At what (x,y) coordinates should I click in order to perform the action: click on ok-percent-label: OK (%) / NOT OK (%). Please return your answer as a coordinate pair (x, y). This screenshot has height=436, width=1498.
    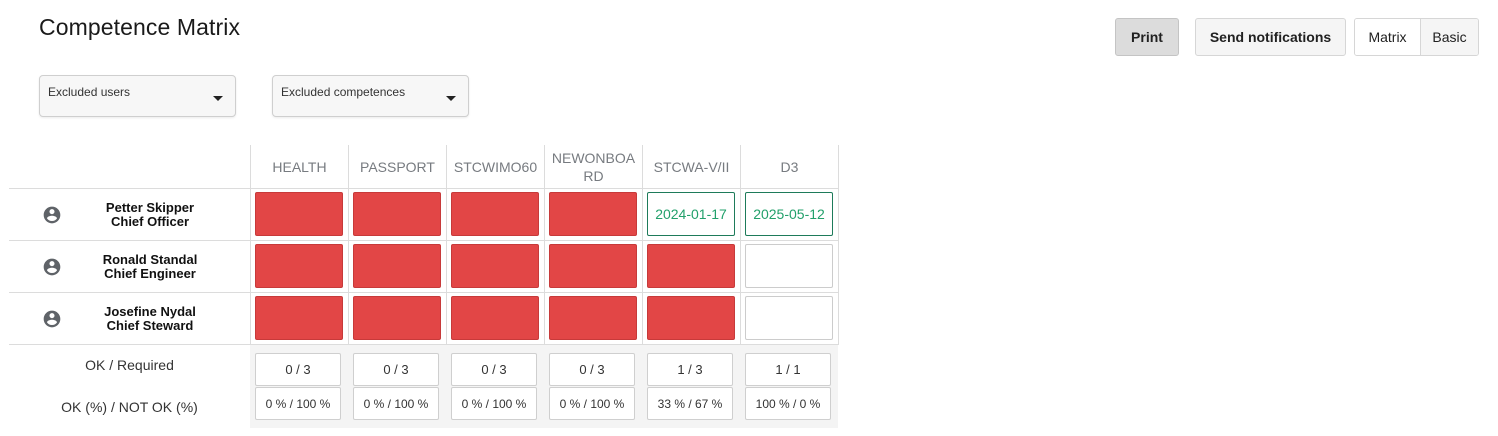
    Looking at the image, I should click on (129, 407).